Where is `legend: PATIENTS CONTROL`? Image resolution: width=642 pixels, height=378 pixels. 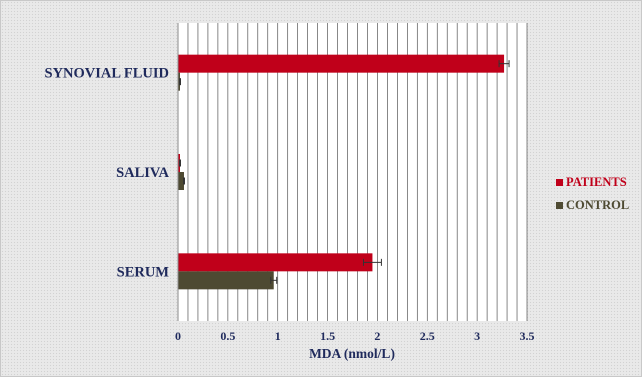
legend: PATIENTS CONTROL is located at coordinates (592, 193).